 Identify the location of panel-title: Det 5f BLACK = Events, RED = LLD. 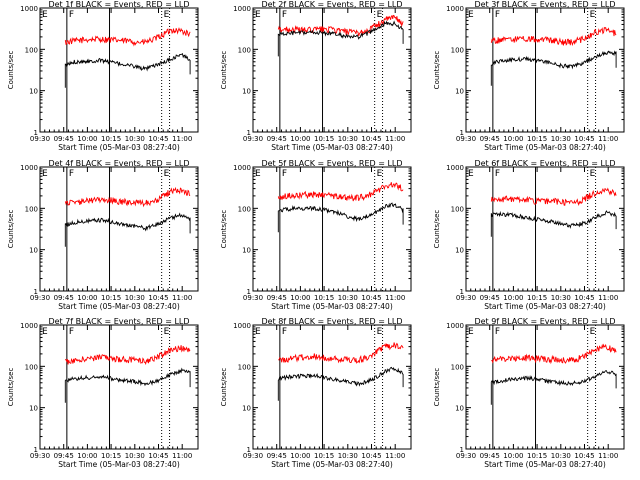
(331, 163).